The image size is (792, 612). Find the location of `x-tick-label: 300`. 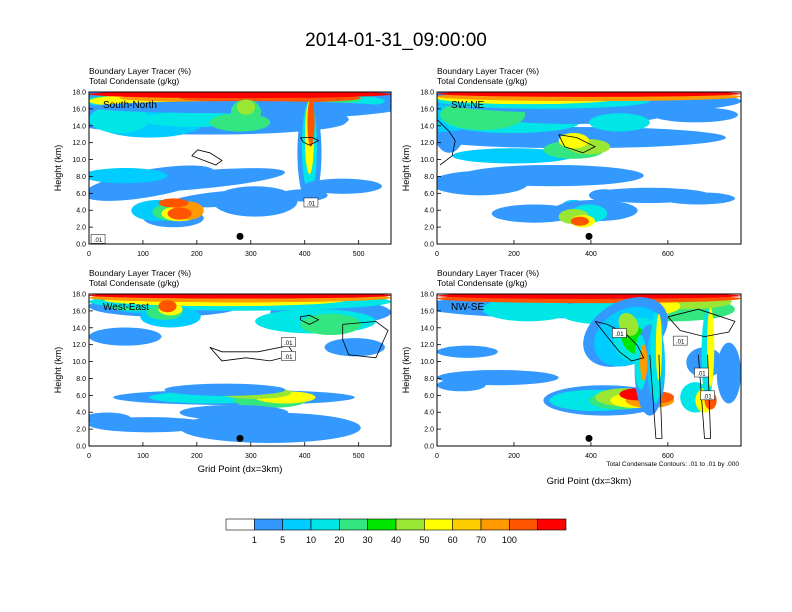

x-tick-label: 300 is located at coordinates (251, 456).